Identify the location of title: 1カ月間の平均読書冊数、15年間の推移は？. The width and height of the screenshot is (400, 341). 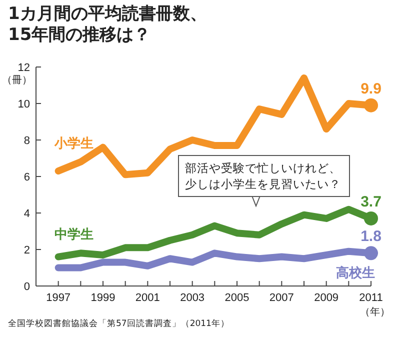
(108, 25).